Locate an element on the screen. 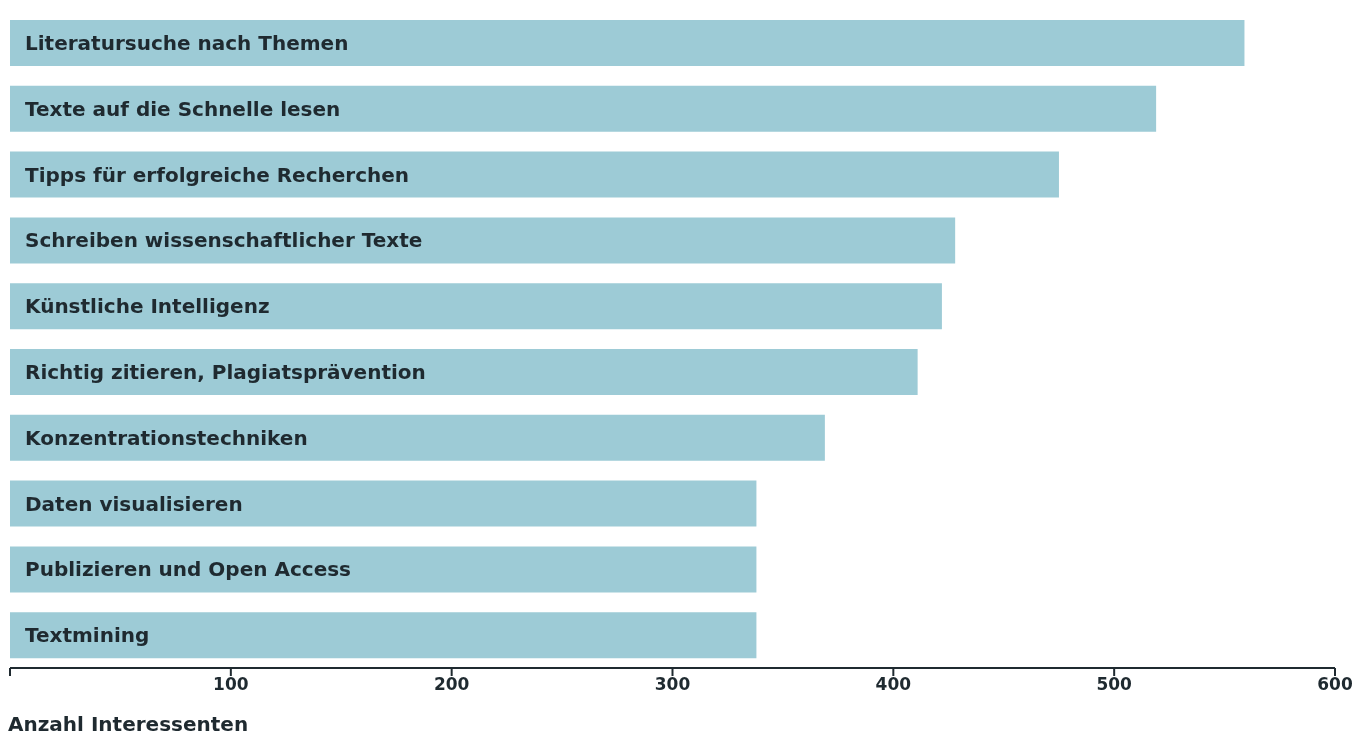  x-axis-title: Anzahl Interessenten is located at coordinates (129, 724).